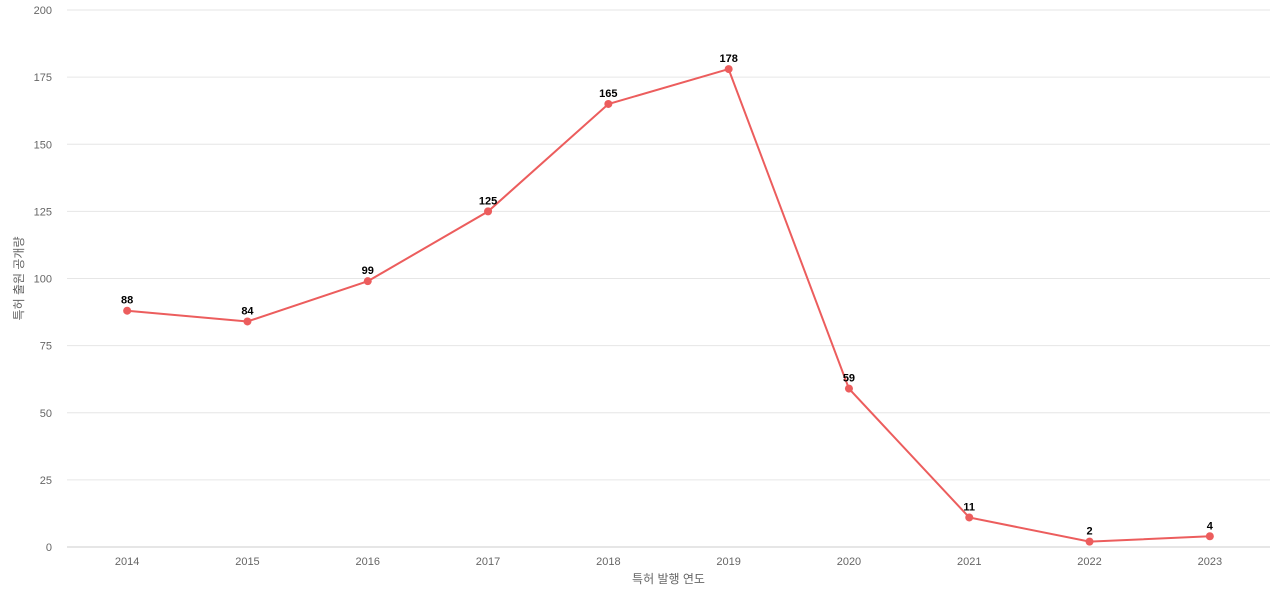 Image resolution: width=1280 pixels, height=605 pixels. What do you see at coordinates (668, 562) in the screenshot?
I see `x-axis-ticks: 2014 2015 2016 2017 2018 2019 2020 2021 2022 2023` at bounding box center [668, 562].